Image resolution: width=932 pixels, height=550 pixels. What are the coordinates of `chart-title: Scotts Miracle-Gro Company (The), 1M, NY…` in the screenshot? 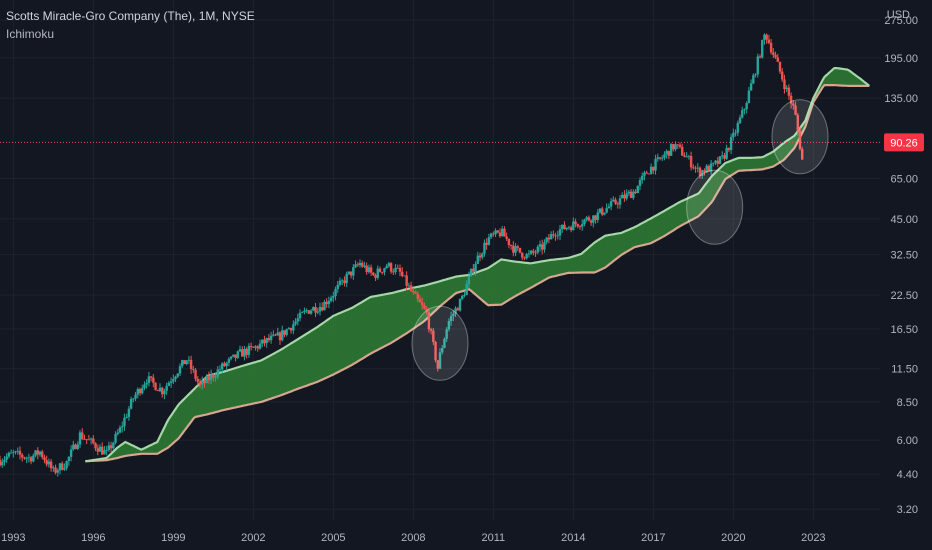 It's located at (130, 16).